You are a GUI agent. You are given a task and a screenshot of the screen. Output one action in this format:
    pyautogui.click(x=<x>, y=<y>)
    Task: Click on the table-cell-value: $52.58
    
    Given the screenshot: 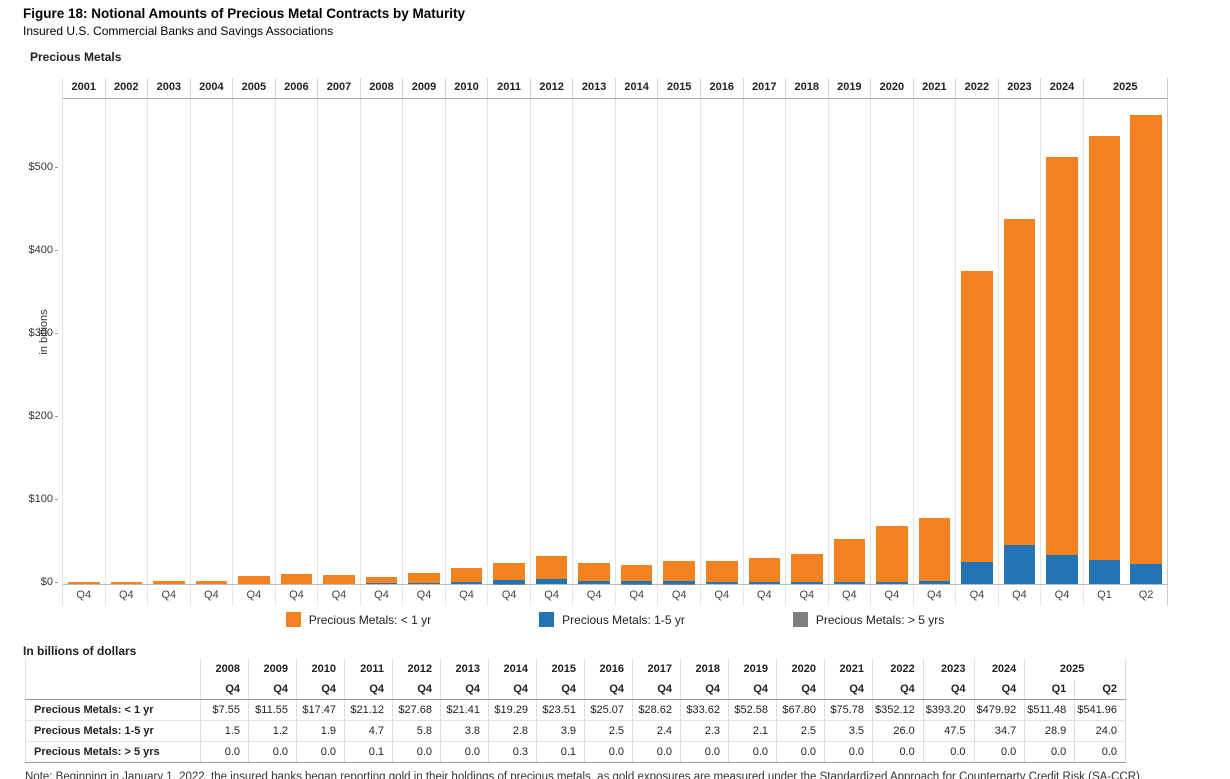 What is the action you would take?
    pyautogui.click(x=752, y=710)
    